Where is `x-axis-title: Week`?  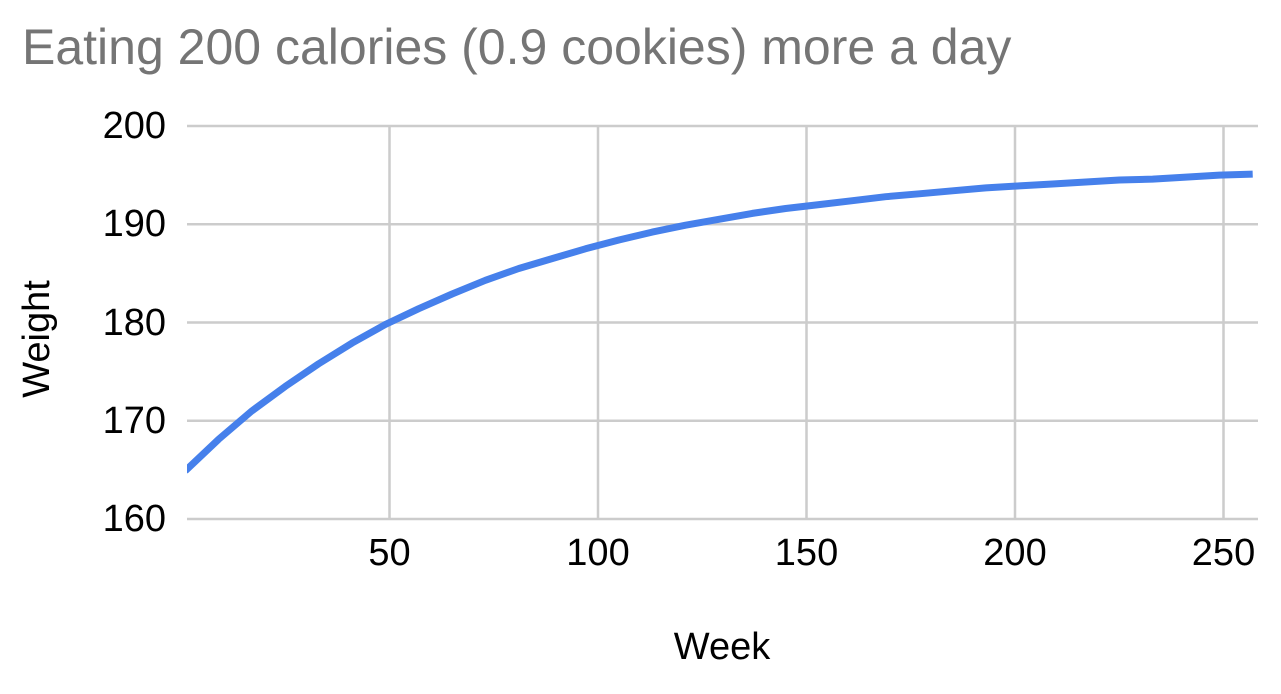 x-axis-title: Week is located at coordinates (722, 647).